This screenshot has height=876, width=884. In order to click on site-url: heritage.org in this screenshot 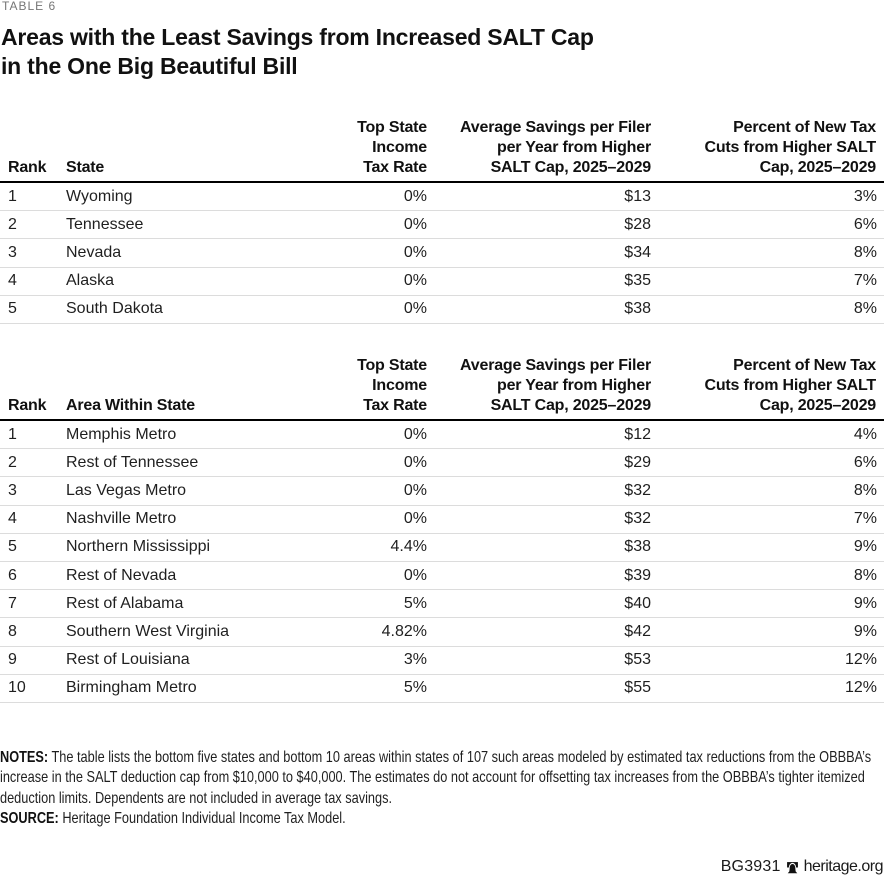, I will do `click(843, 866)`.